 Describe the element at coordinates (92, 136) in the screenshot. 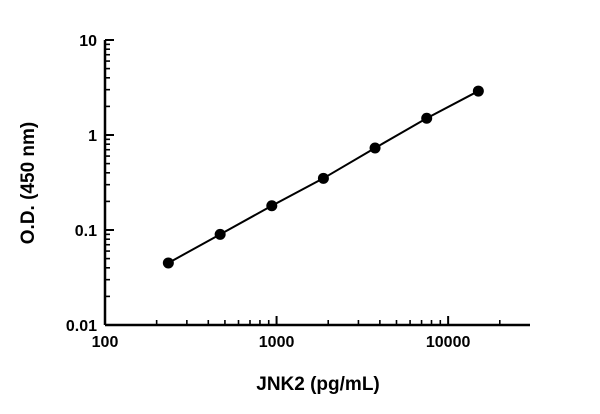

I see `y-tick-label: 1` at that location.